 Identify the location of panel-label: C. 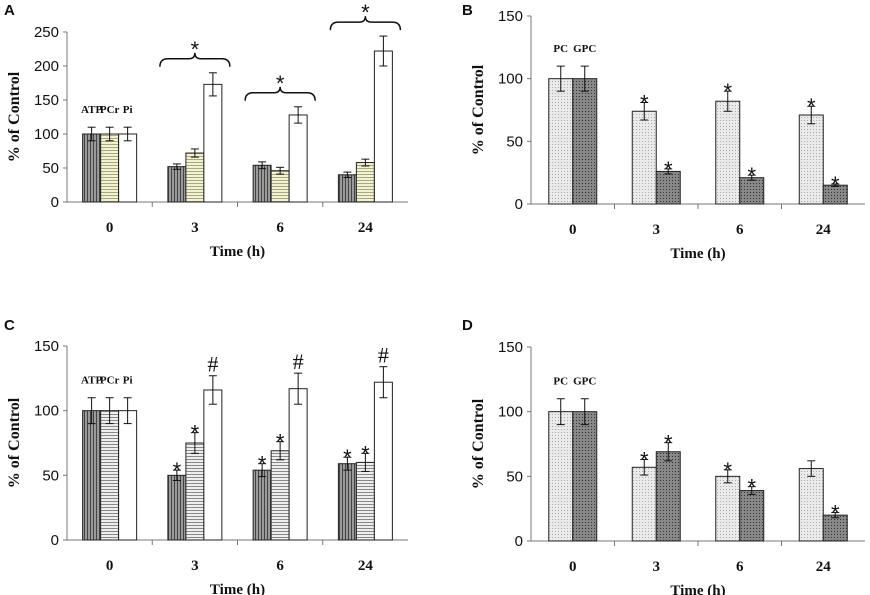
(9, 325).